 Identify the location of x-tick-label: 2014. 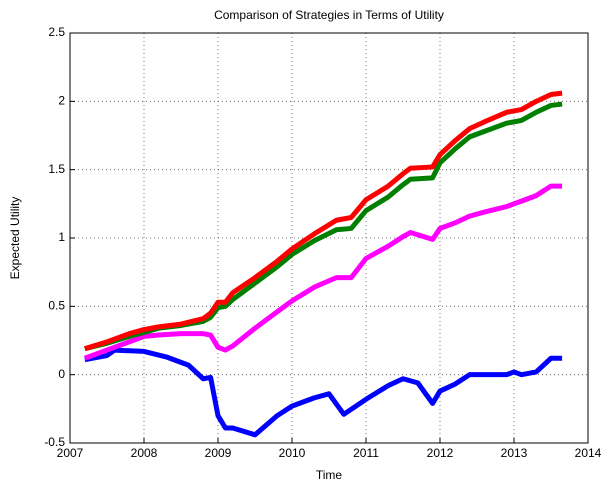
(588, 453).